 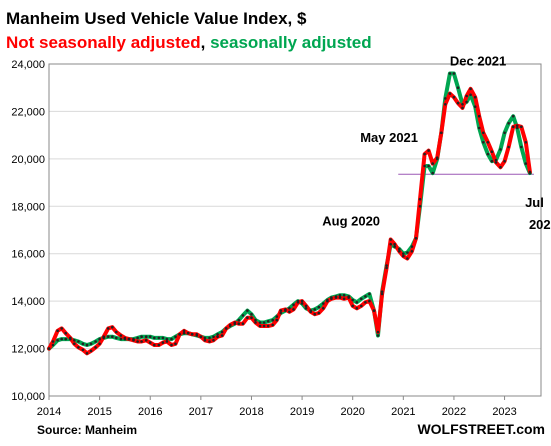 What do you see at coordinates (103, 42) in the screenshot?
I see `subtitle-part: Not seasonally adjusted` at bounding box center [103, 42].